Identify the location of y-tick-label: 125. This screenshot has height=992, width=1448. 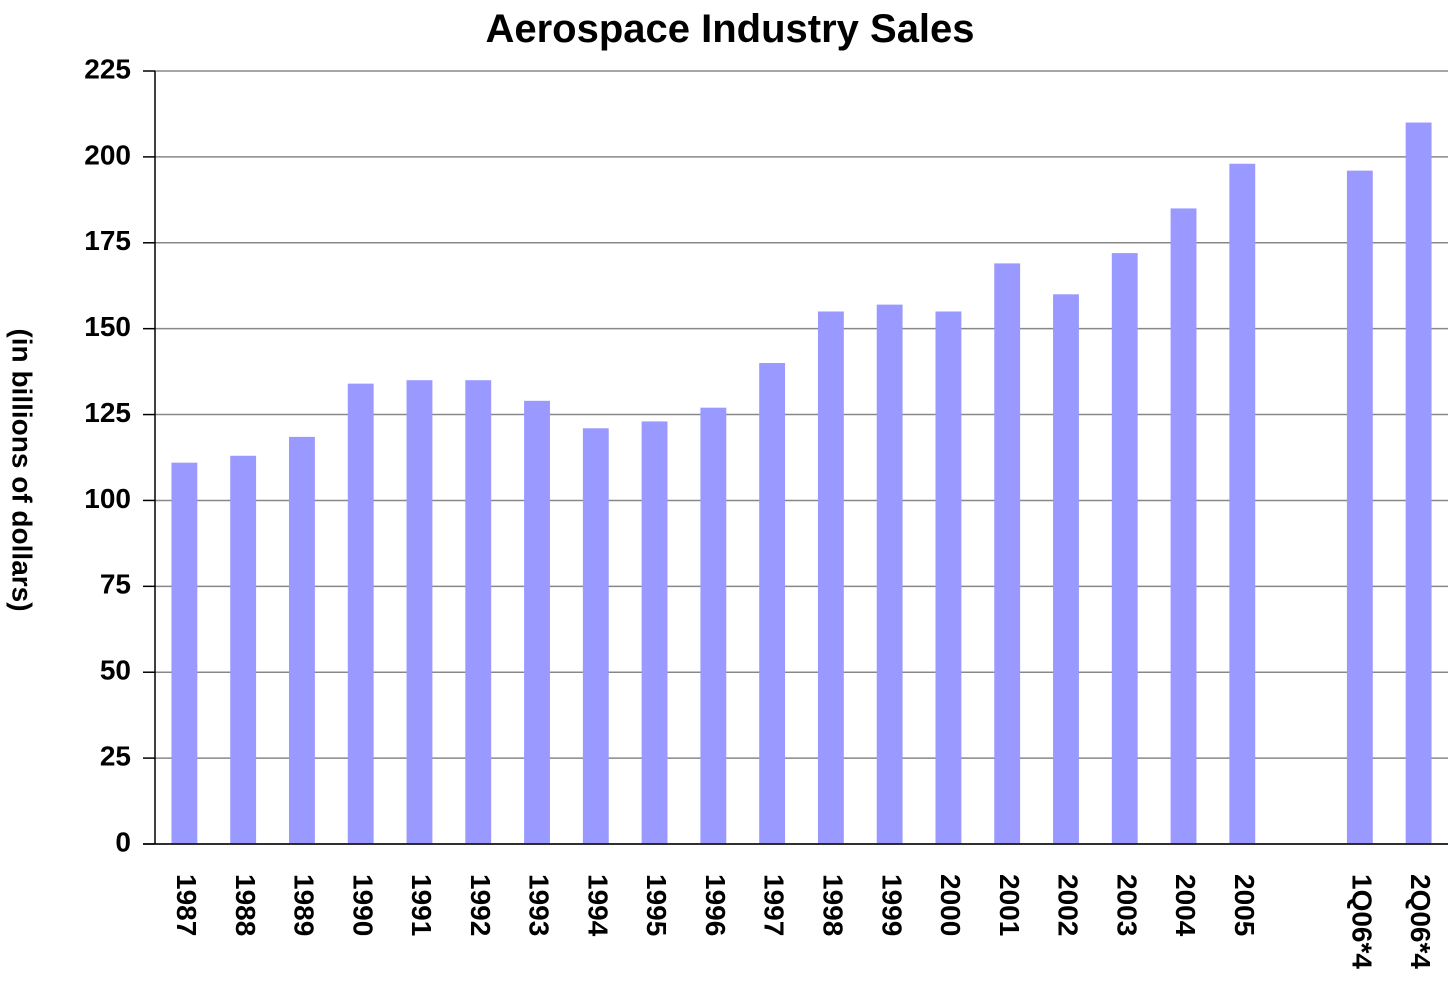
(107, 412).